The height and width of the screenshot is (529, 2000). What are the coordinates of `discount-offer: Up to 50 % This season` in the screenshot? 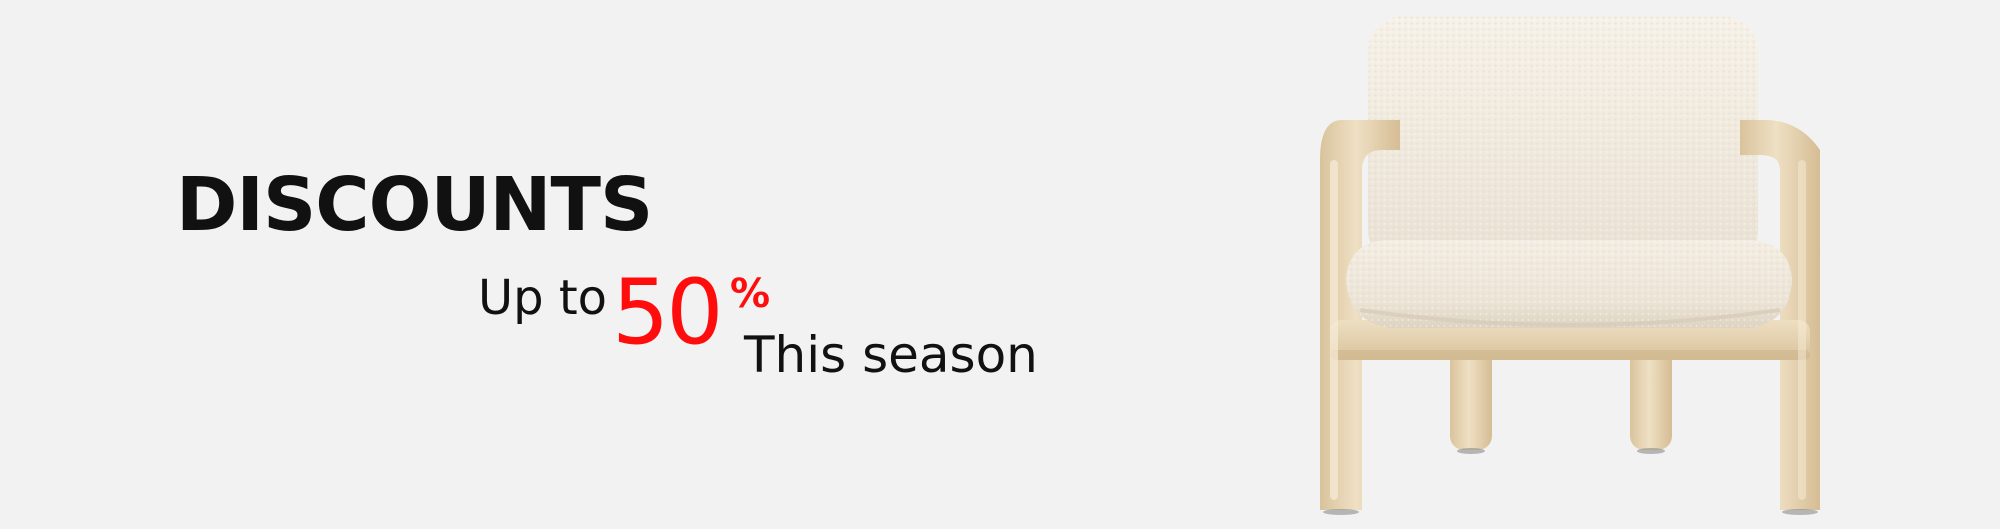 It's located at (778, 327).